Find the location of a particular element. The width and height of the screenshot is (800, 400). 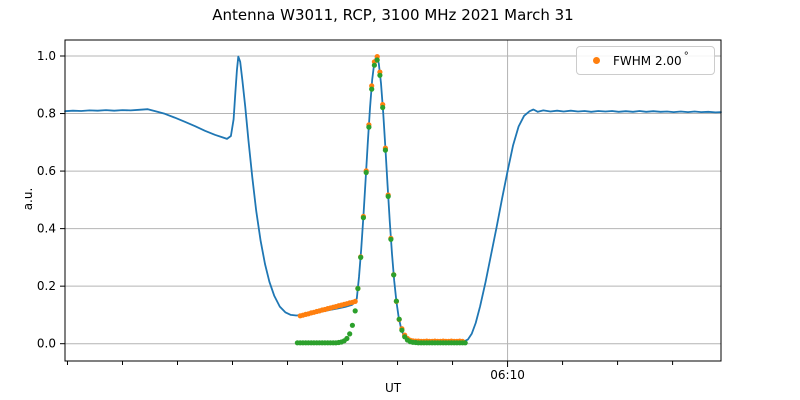

y-tick-label: 0.0 is located at coordinates (46, 344).